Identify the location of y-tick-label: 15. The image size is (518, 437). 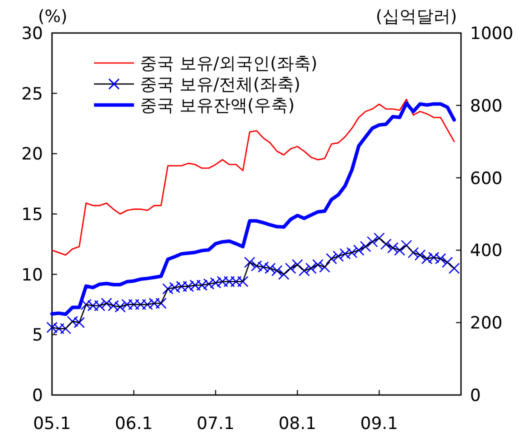
(32, 215).